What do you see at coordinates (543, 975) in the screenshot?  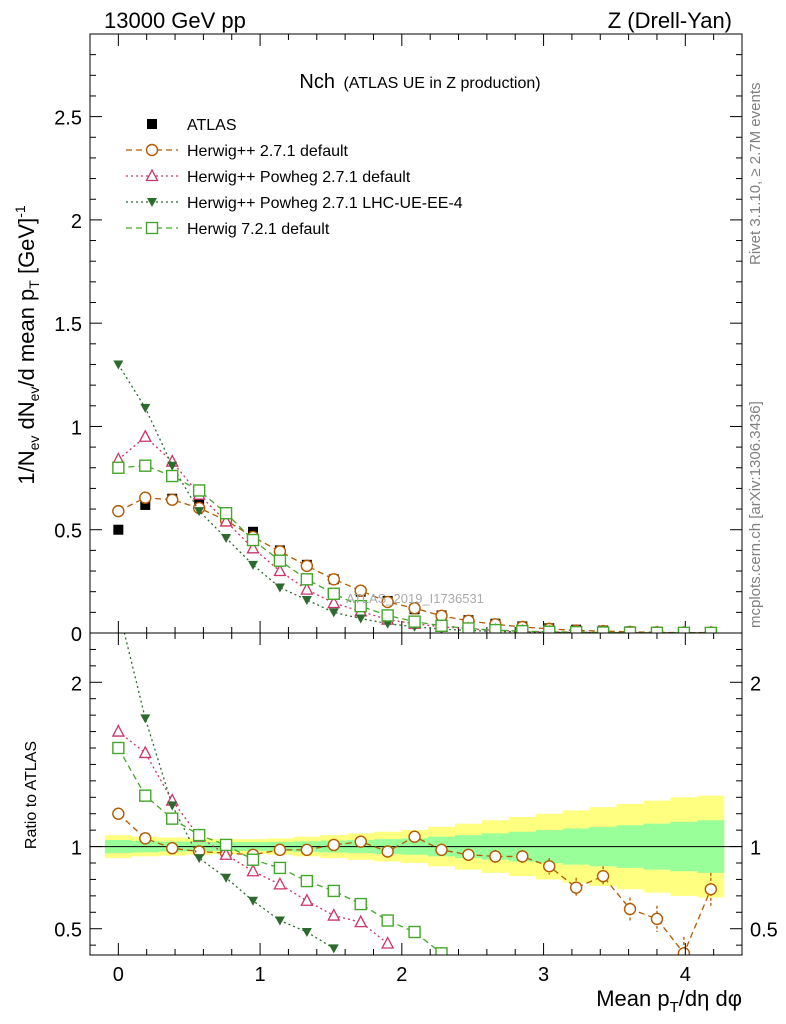 I see `x-tick-label: 3` at bounding box center [543, 975].